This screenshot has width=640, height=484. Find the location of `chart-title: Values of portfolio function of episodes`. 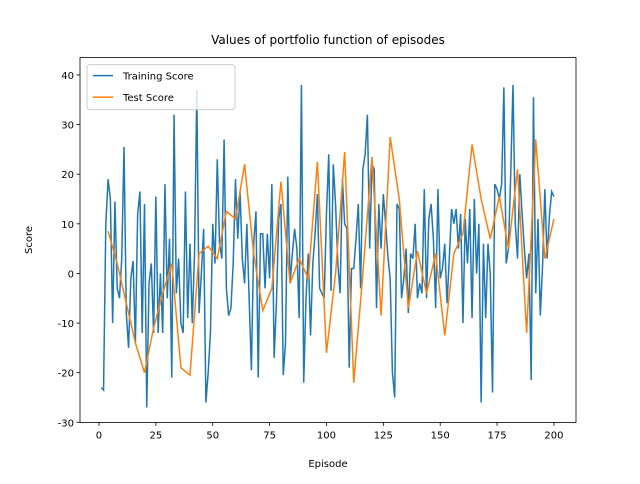

chart-title: Values of portfolio function of episodes is located at coordinates (328, 40).